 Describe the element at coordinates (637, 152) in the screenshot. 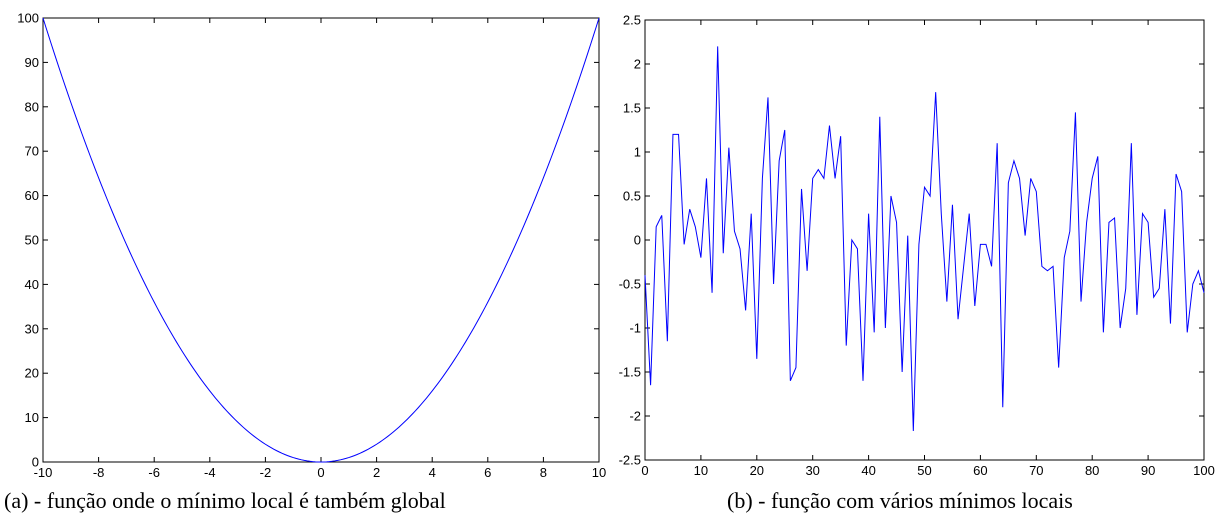

I see `y-tick-label: 1` at that location.